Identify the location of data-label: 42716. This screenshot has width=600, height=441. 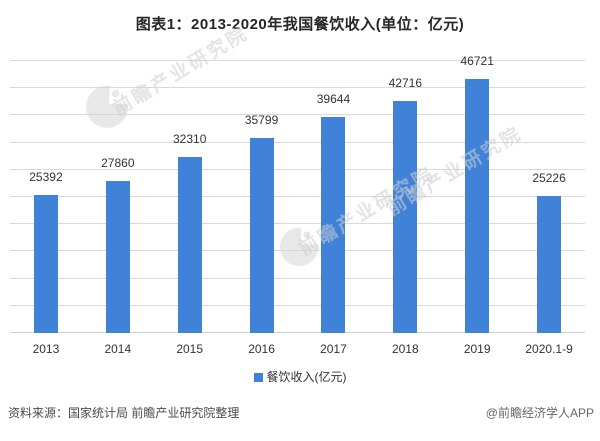
(405, 83).